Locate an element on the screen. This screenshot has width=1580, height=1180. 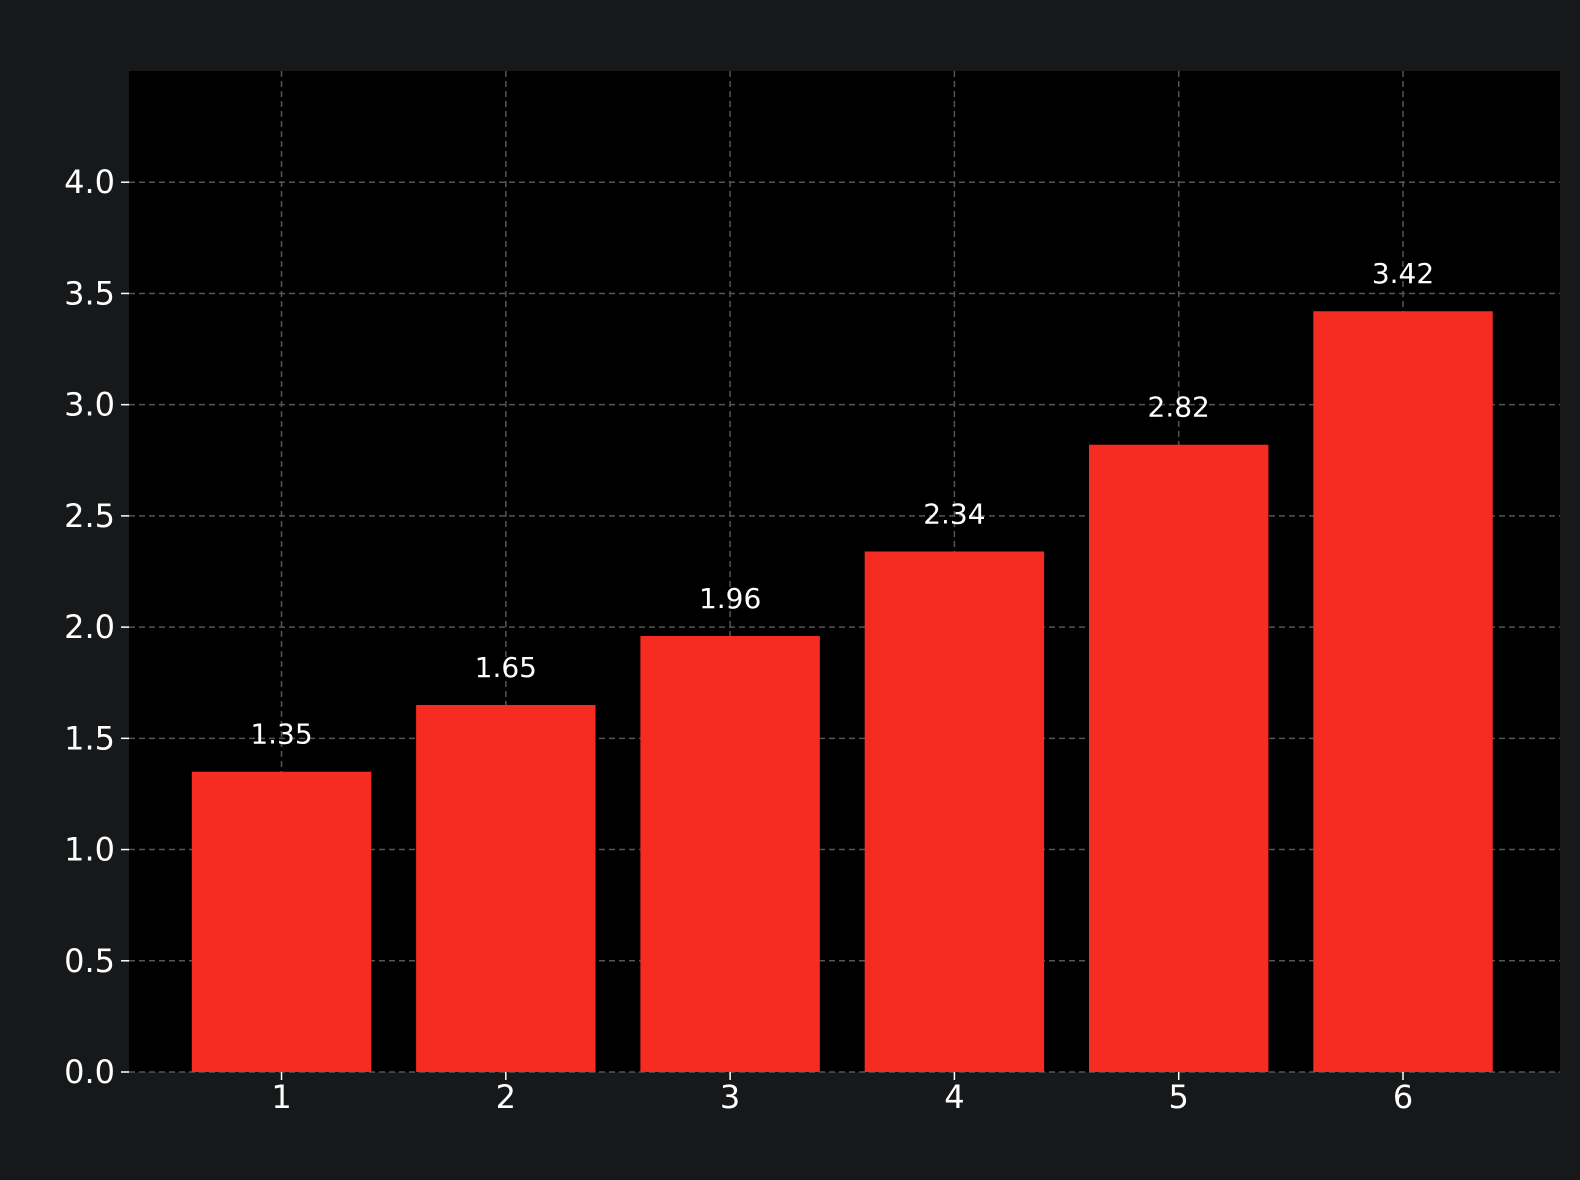
x-tick-label: 2 is located at coordinates (506, 1097).